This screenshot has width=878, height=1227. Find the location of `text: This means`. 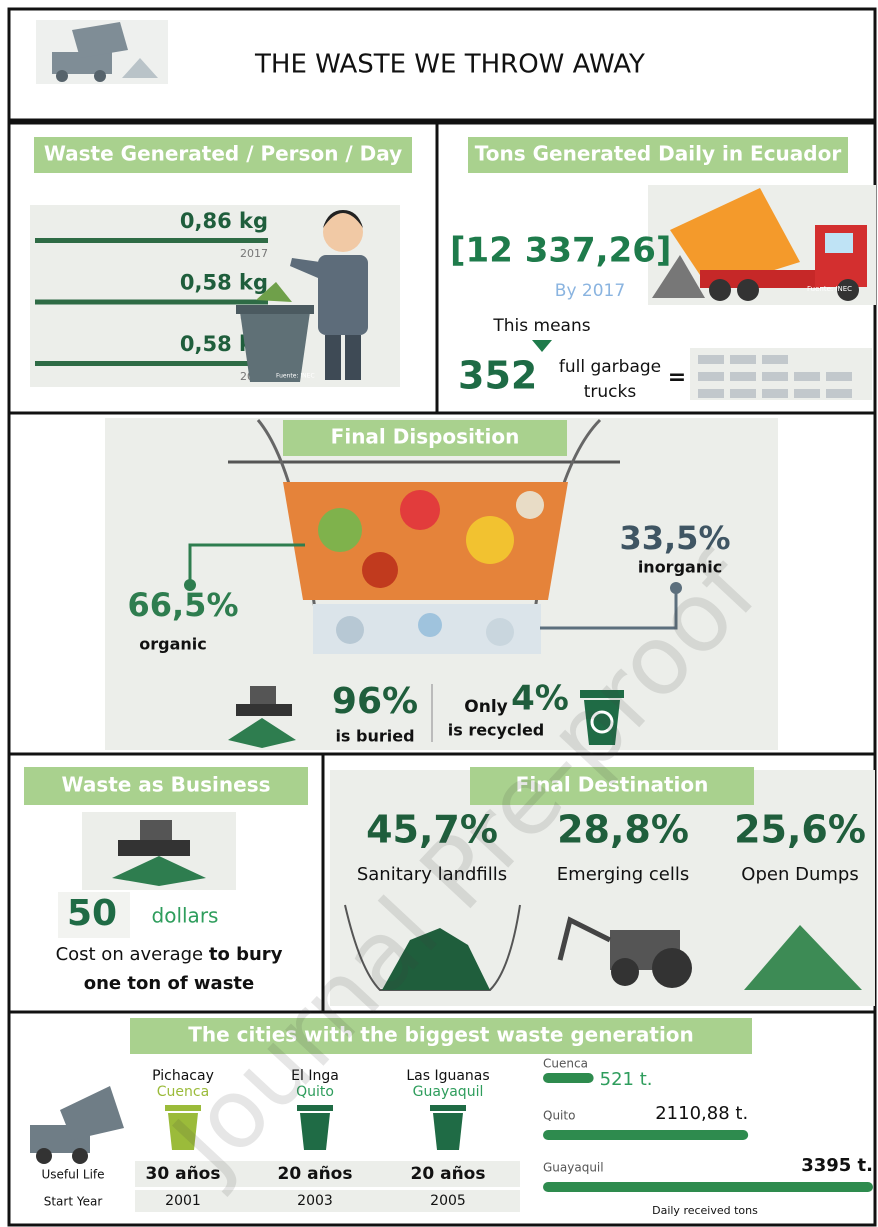

text: This means is located at coordinates (541, 326).